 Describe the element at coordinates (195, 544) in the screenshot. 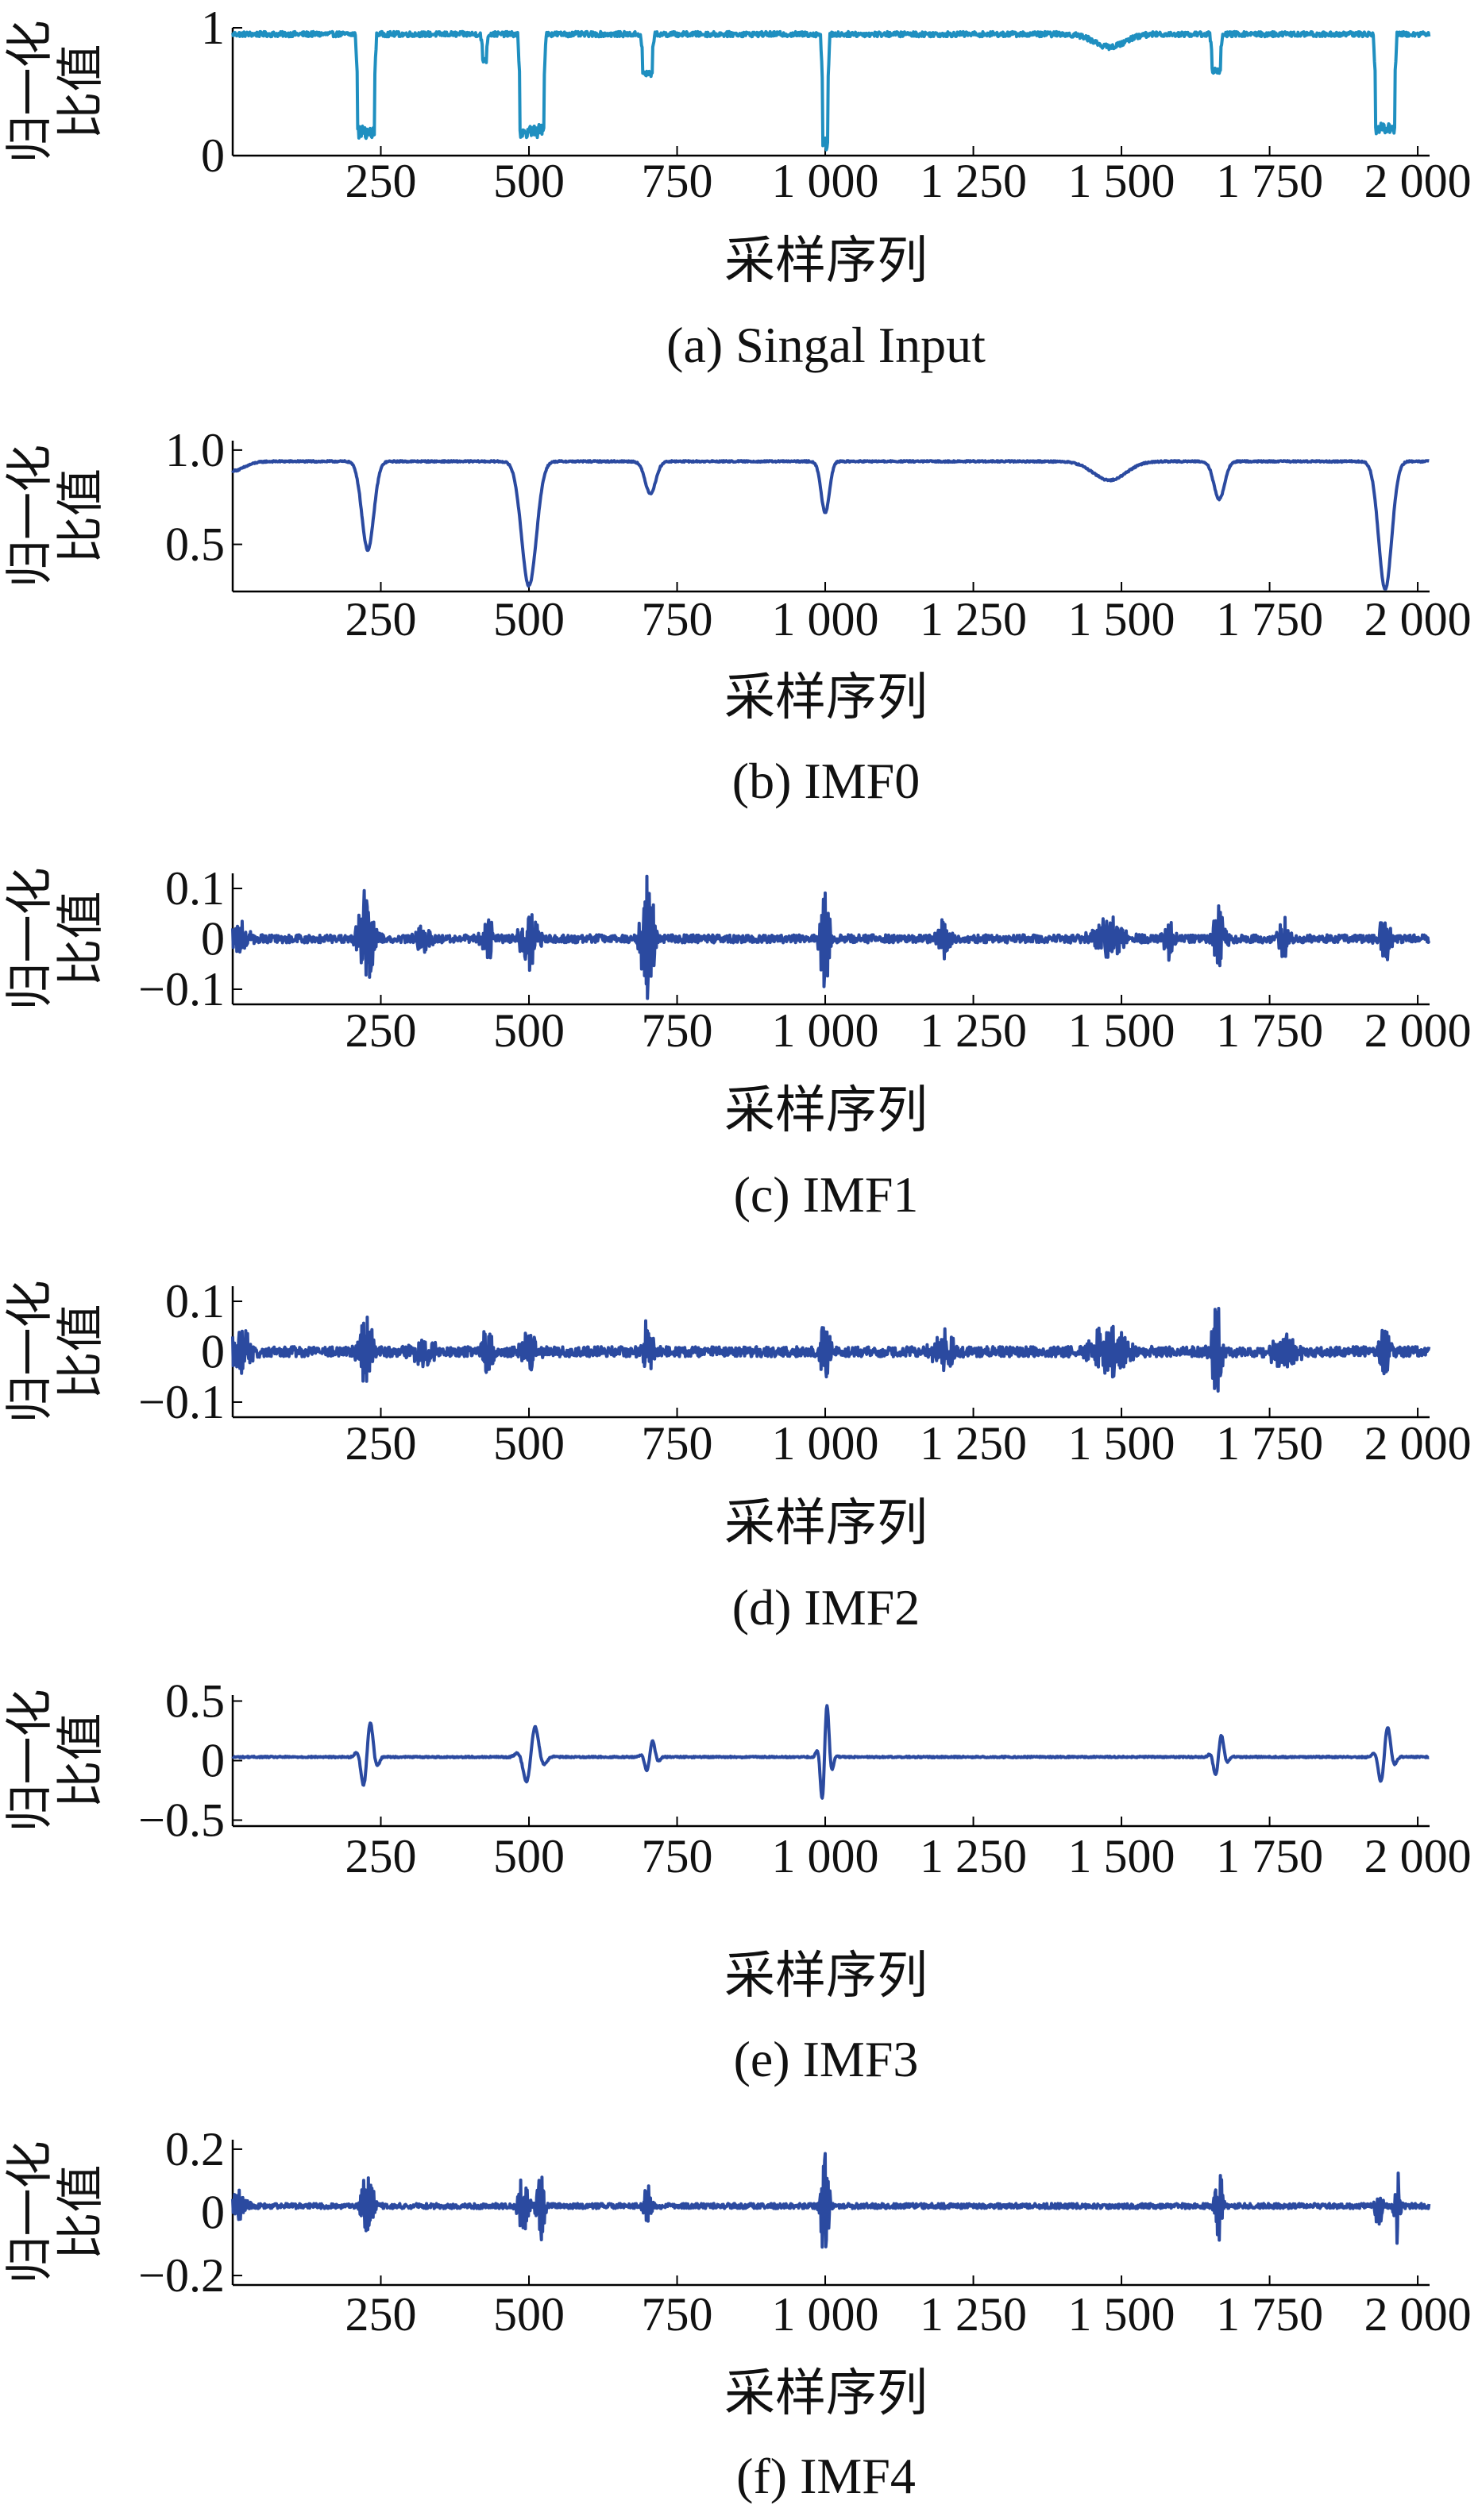

I see `y-tick-label: 0.5` at that location.